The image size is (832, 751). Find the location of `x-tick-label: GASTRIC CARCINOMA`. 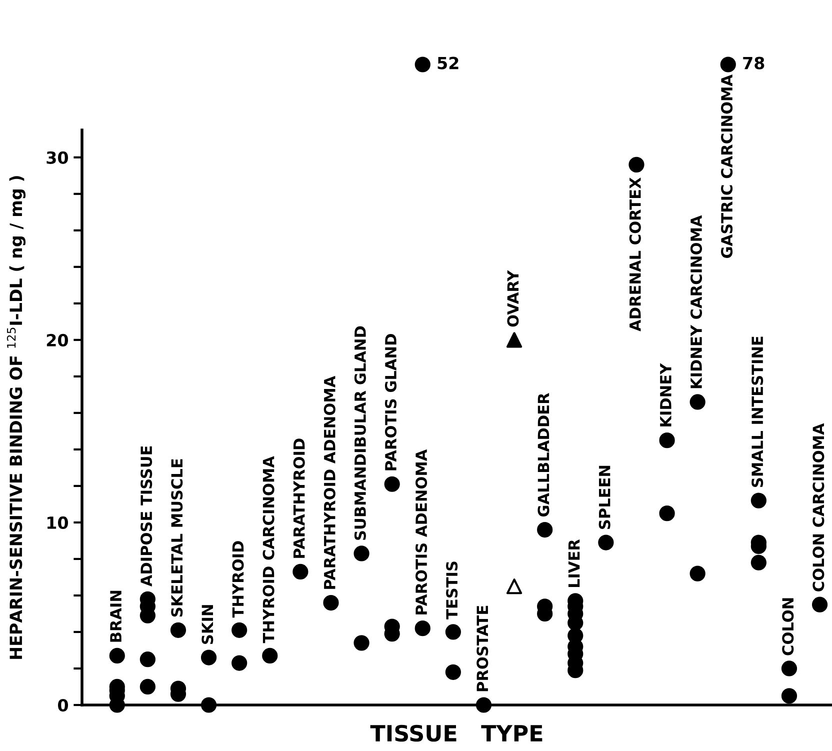

x-tick-label: GASTRIC CARCINOMA is located at coordinates (727, 166).